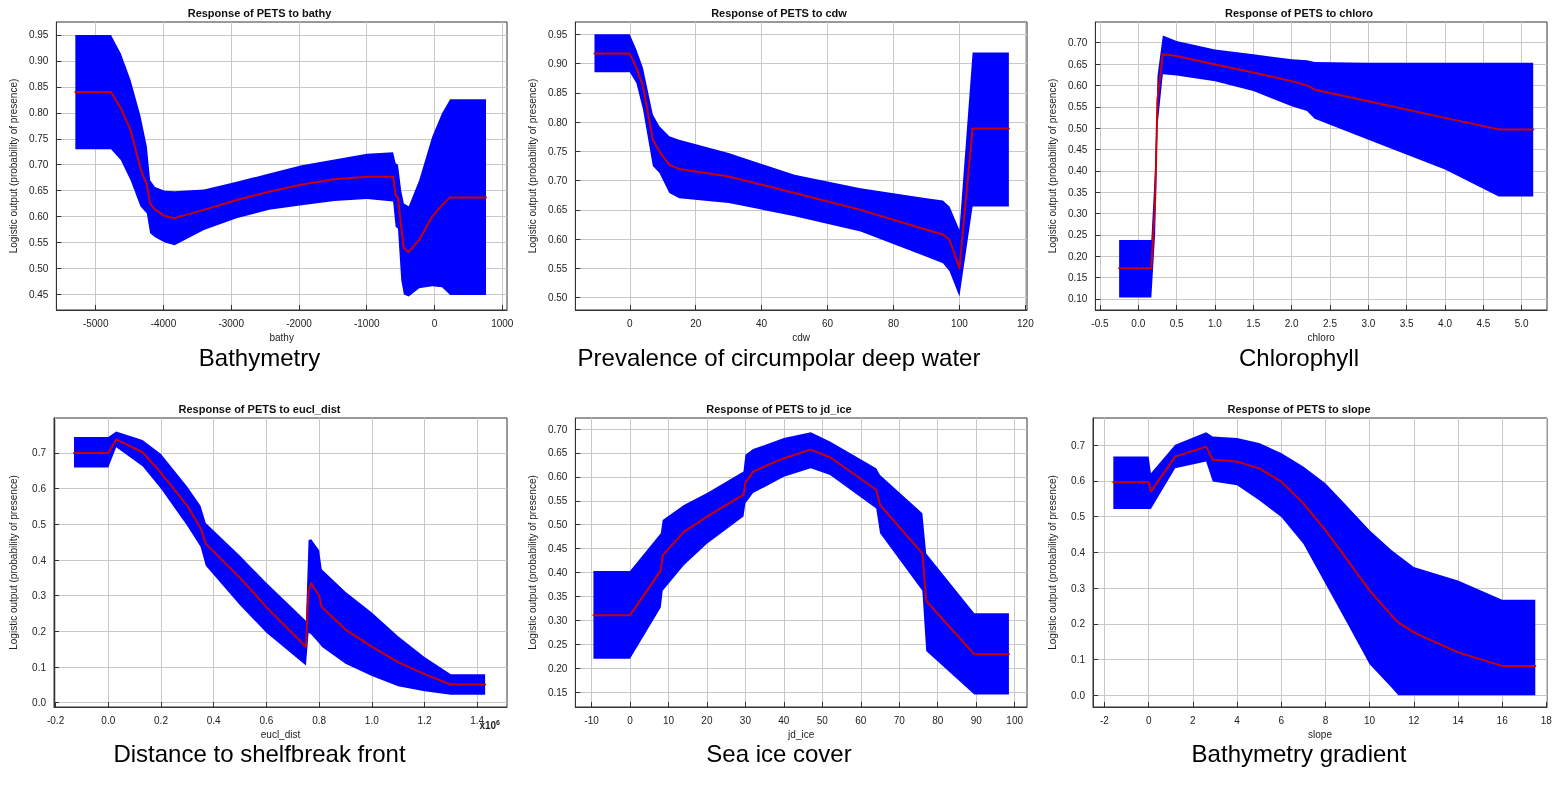 Image resolution: width=1559 pixels, height=793 pixels. What do you see at coordinates (899, 720) in the screenshot?
I see `x-tick-label: 70` at bounding box center [899, 720].